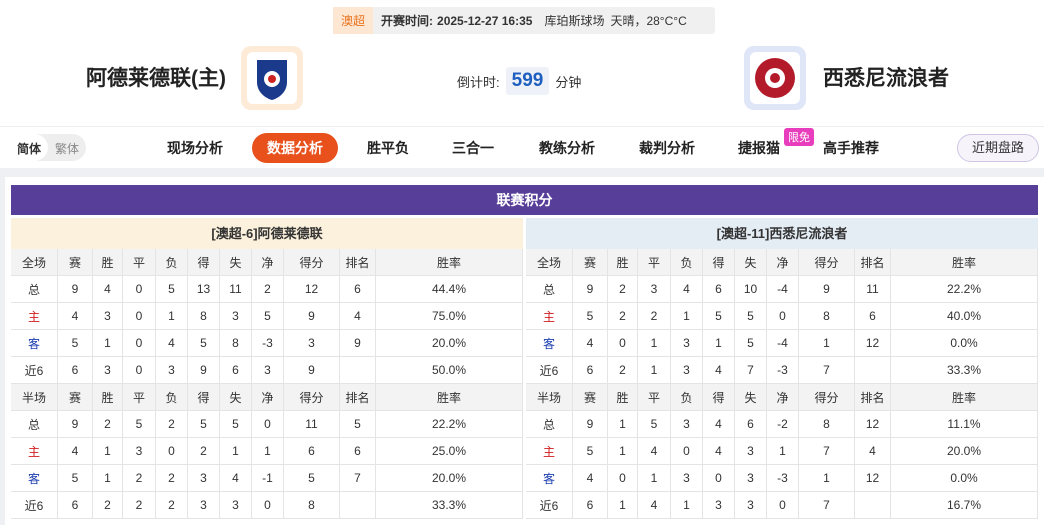  What do you see at coordinates (272, 78) in the screenshot?
I see `home-logo` at bounding box center [272, 78].